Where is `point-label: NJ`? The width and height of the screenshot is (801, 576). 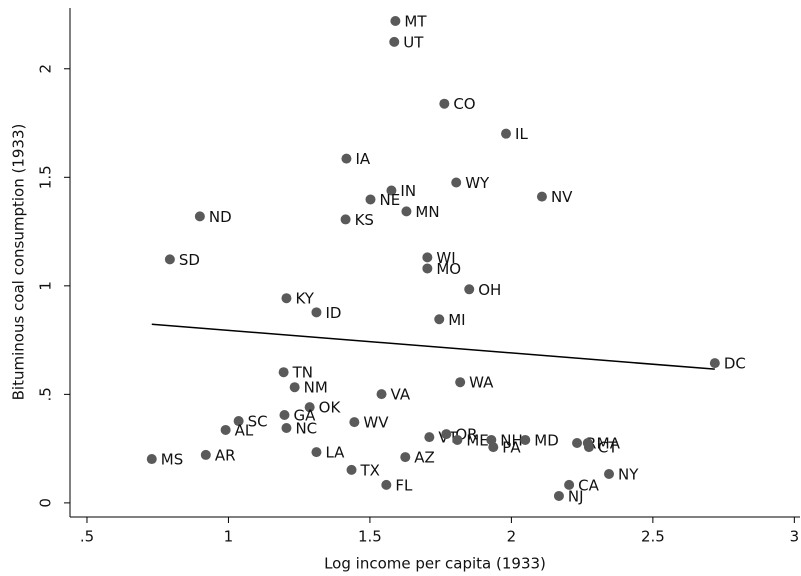 point-label: NJ is located at coordinates (576, 496).